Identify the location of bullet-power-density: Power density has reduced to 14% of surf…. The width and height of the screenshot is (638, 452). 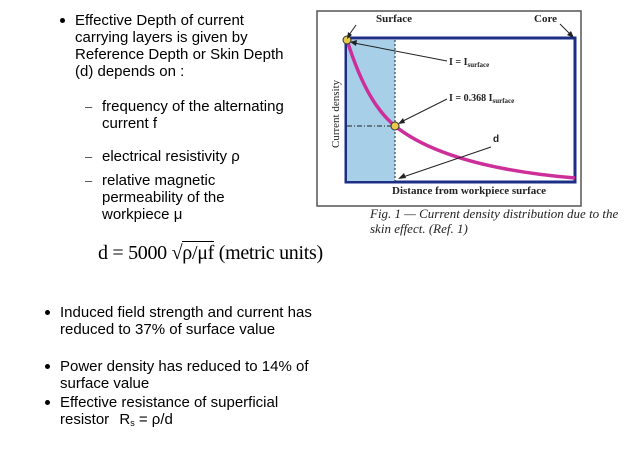
(187, 375).